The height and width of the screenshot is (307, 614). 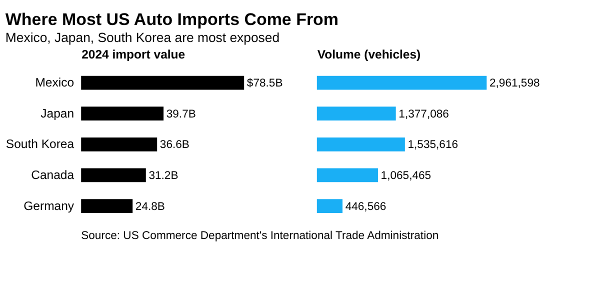 I want to click on chart-subtitle: Mexico, Japan, South Korea are most exposed, so click(x=142, y=38).